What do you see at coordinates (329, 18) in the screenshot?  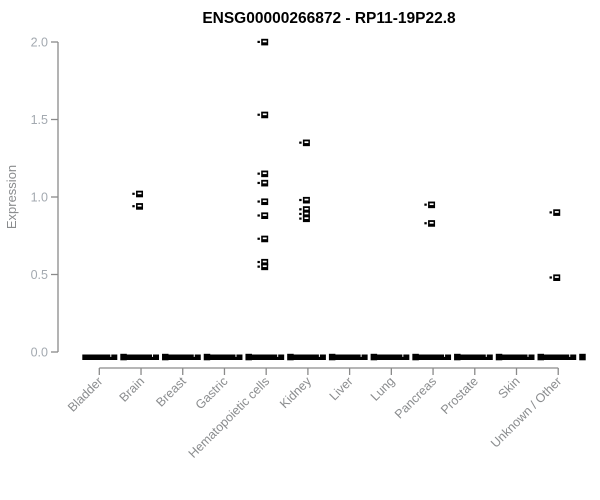 I see `chart-title: ENSG00000266872 - RP11-19P22.8` at bounding box center [329, 18].